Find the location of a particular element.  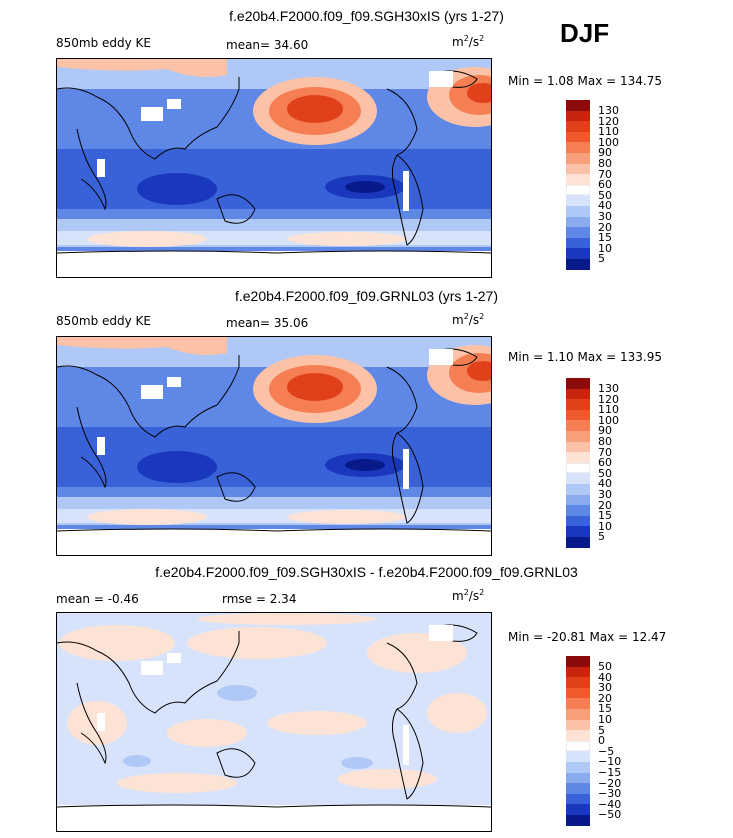

cbar1-tick: 100 is located at coordinates (608, 142).